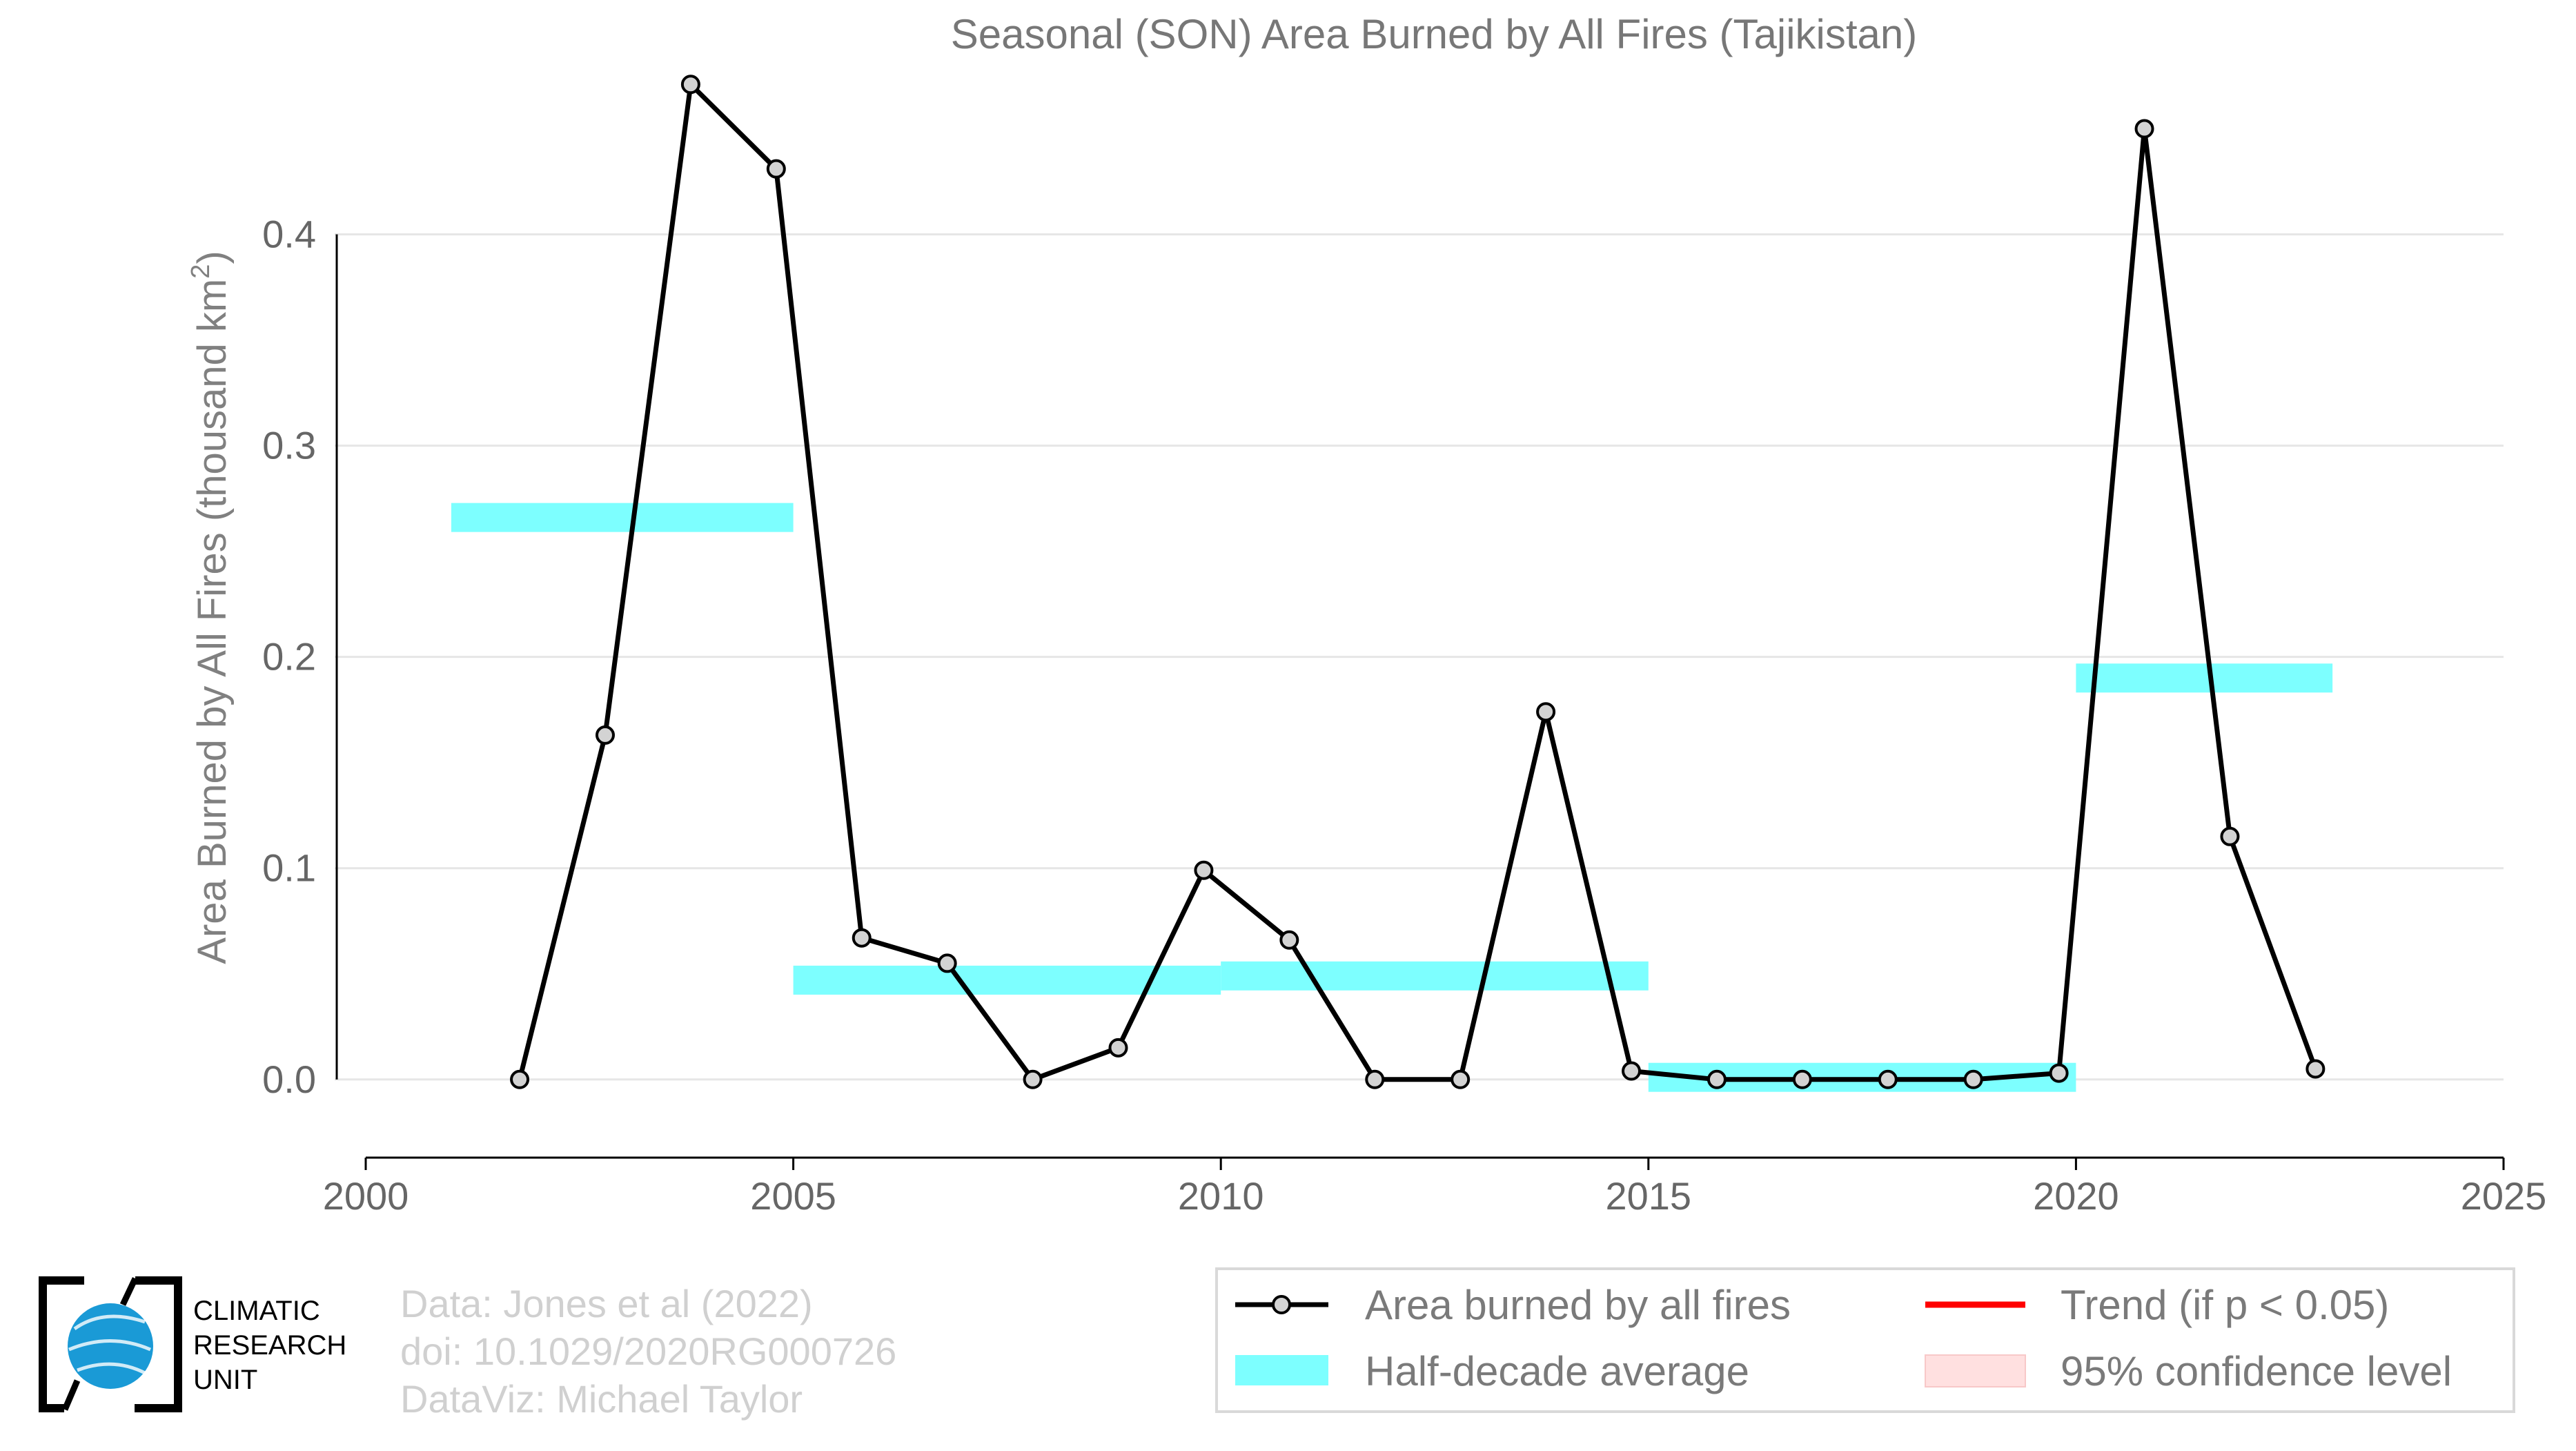 This screenshot has width=2576, height=1451. Describe the element at coordinates (606, 1304) in the screenshot. I see `credit-data: Data: Jones et al (2022)` at that location.